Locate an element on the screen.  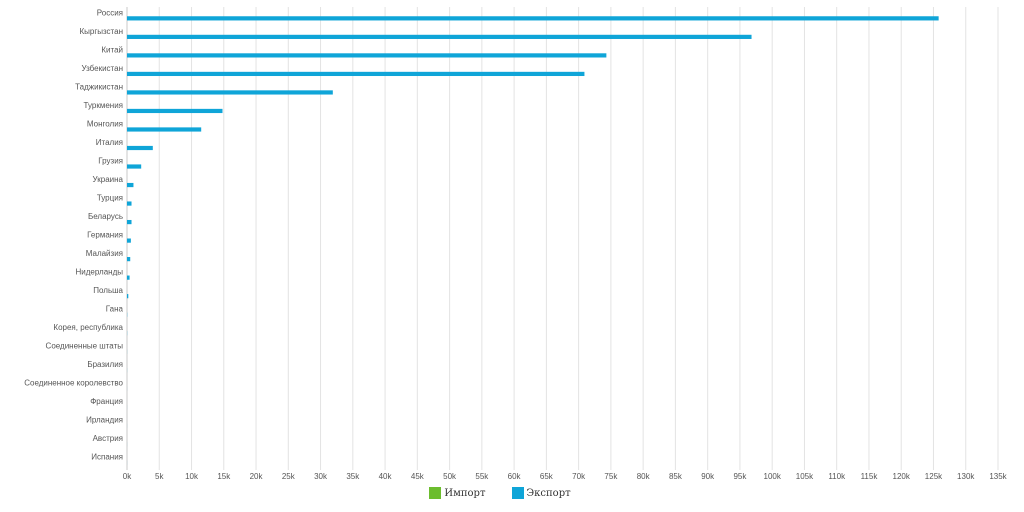
category-label: Бразилия is located at coordinates (105, 364).